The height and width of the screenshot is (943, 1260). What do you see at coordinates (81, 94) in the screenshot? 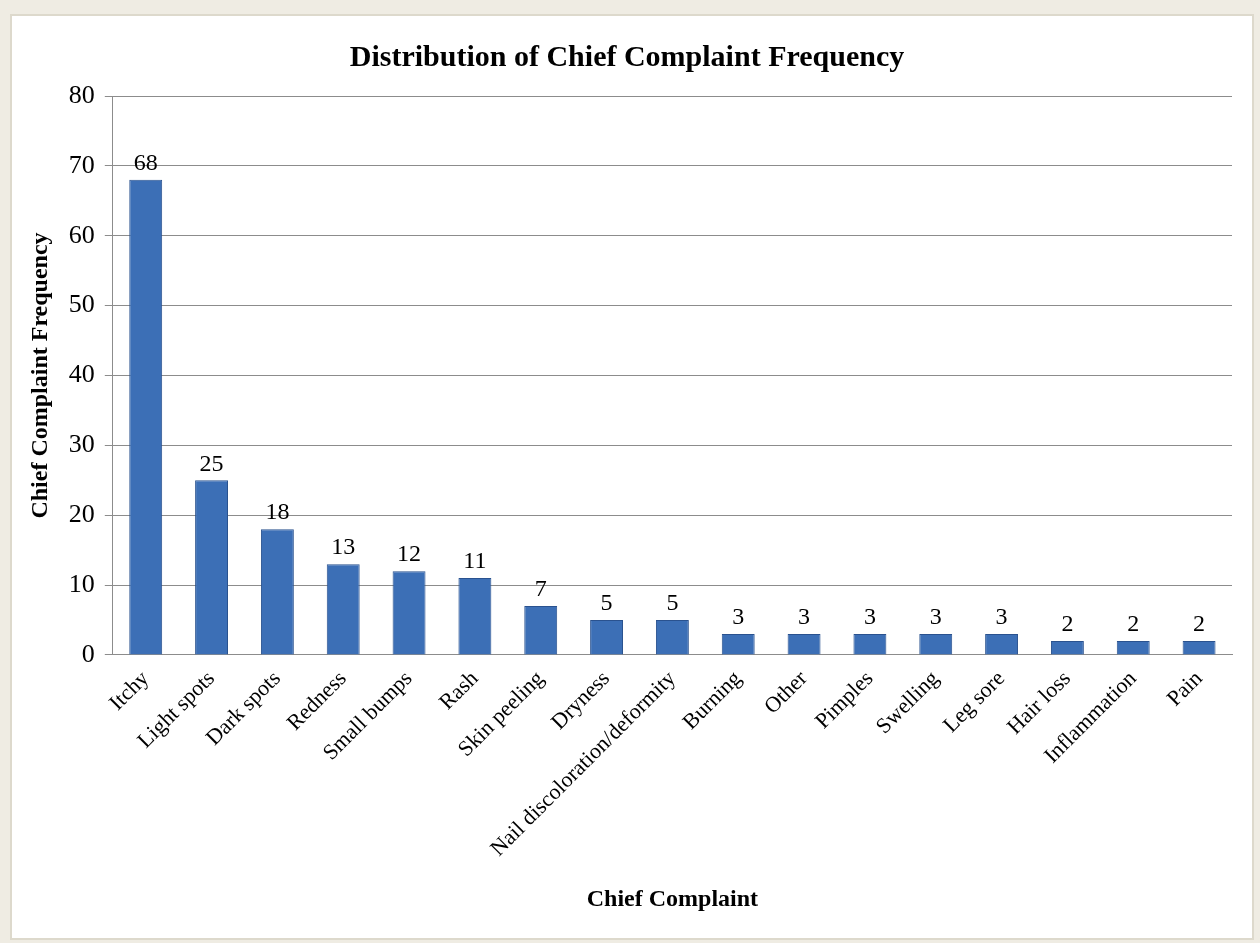
I see `y-tick-label: 80` at bounding box center [81, 94].